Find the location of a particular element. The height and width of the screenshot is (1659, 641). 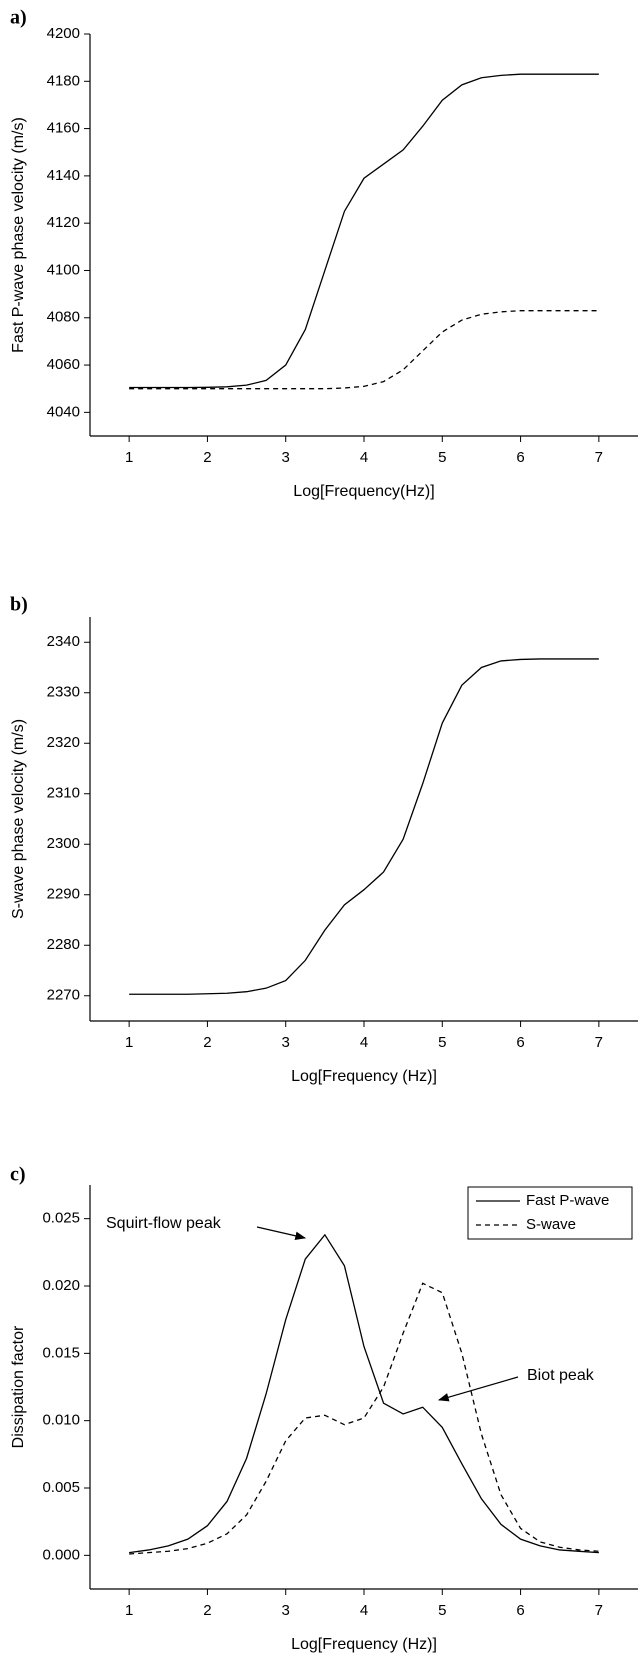

panel-label: a) is located at coordinates (18, 18).